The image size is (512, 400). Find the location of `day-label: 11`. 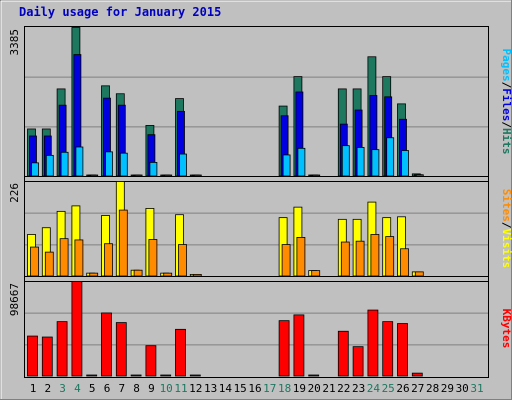

day-label: 11 is located at coordinates (180, 388).